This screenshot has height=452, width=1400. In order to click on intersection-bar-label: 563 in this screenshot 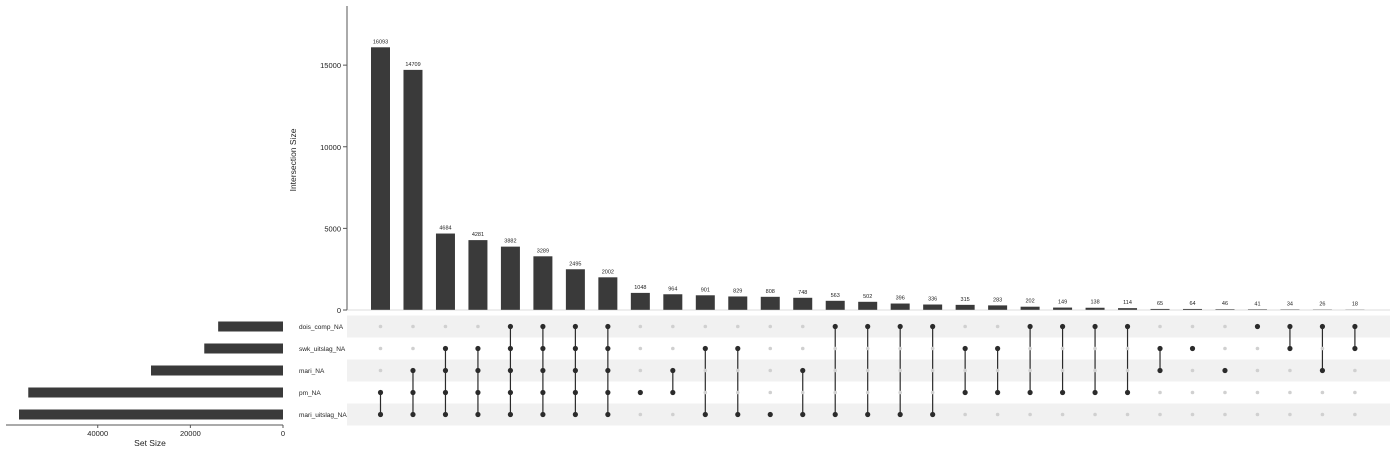, I will do `click(835, 296)`.